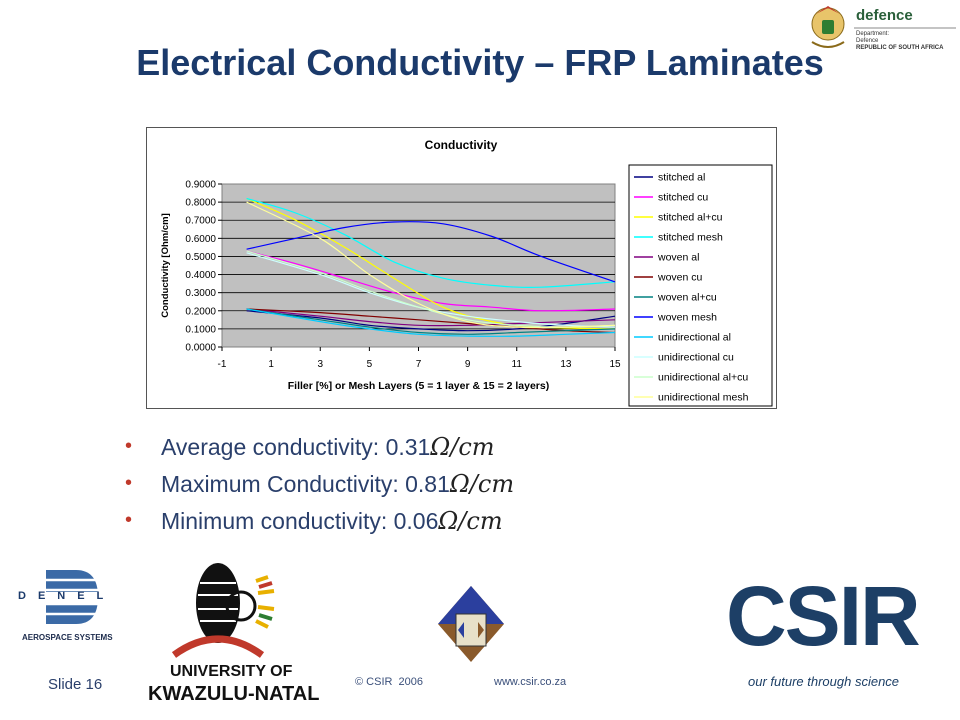 Image resolution: width=960 pixels, height=720 pixels. I want to click on csir-logo: CSIR our future through science, so click(823, 634).